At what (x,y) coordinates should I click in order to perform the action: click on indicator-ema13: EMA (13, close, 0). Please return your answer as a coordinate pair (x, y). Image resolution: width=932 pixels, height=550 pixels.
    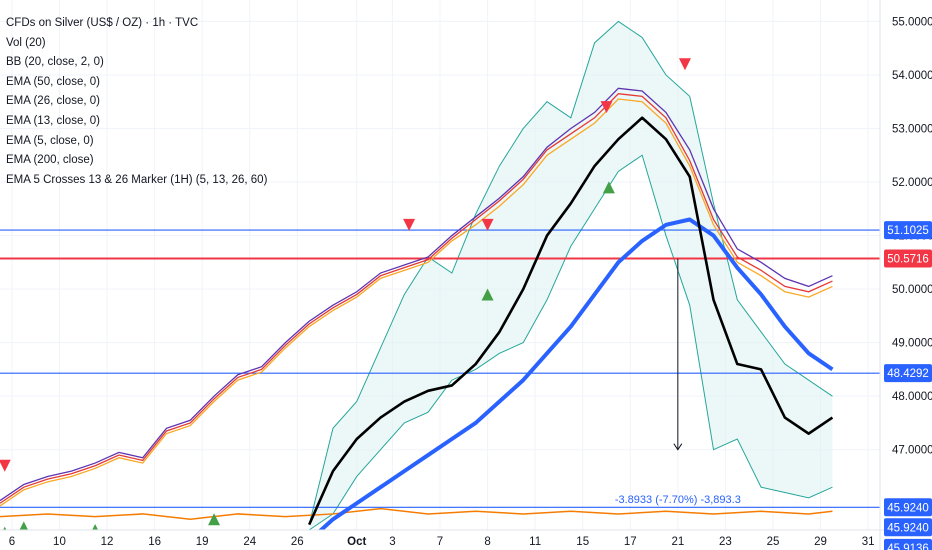
    Looking at the image, I should click on (53, 120).